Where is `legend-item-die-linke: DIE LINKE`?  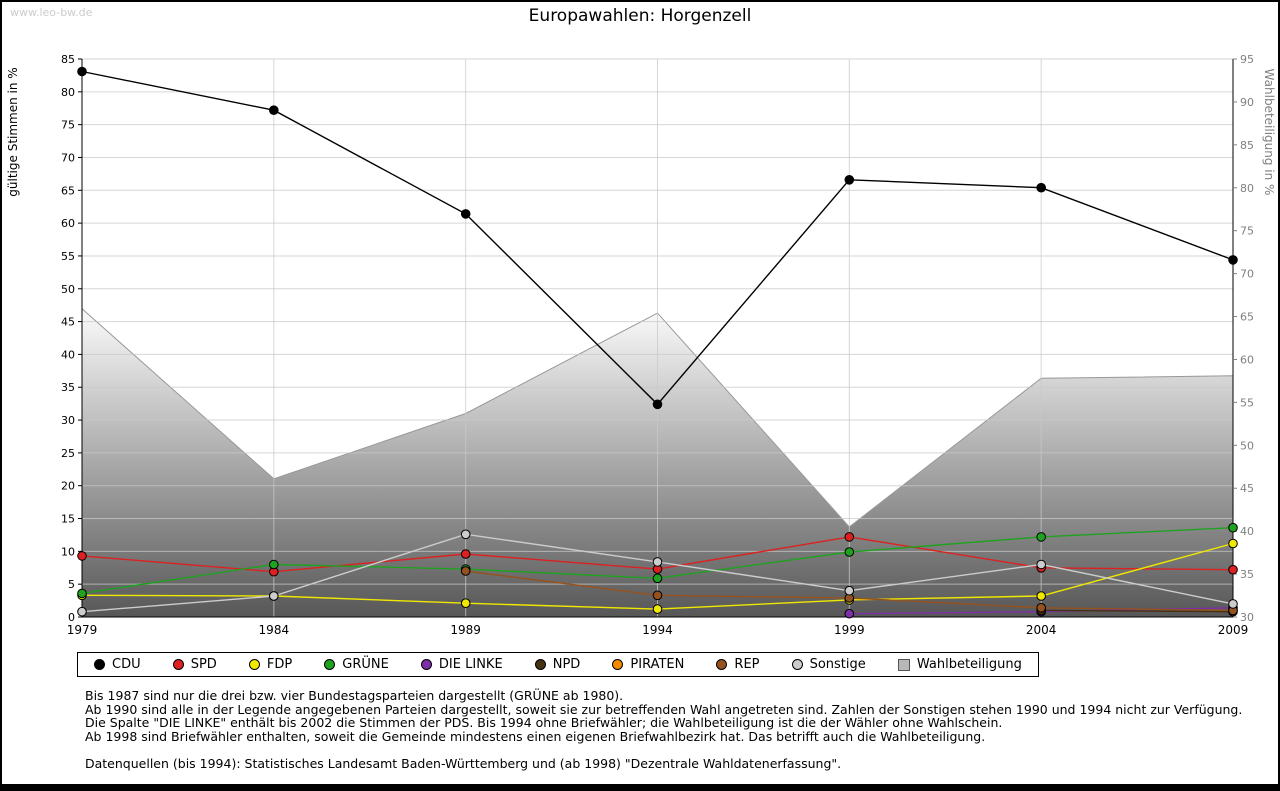 legend-item-die-linke: DIE LINKE is located at coordinates (461, 664).